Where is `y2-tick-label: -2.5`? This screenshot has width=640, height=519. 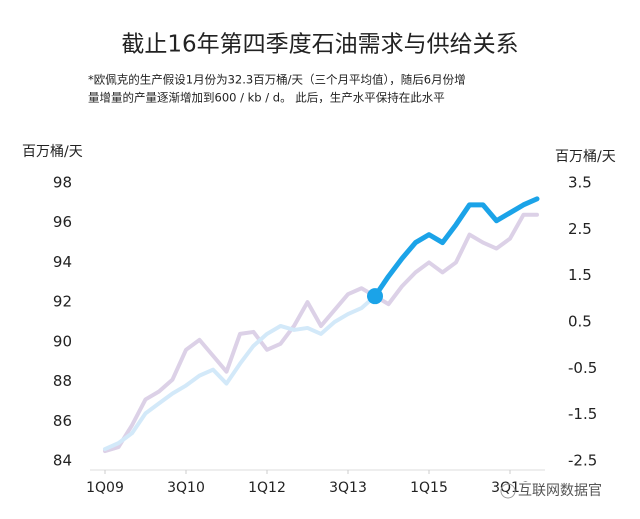
y2-tick-label: -2.5 is located at coordinates (582, 461).